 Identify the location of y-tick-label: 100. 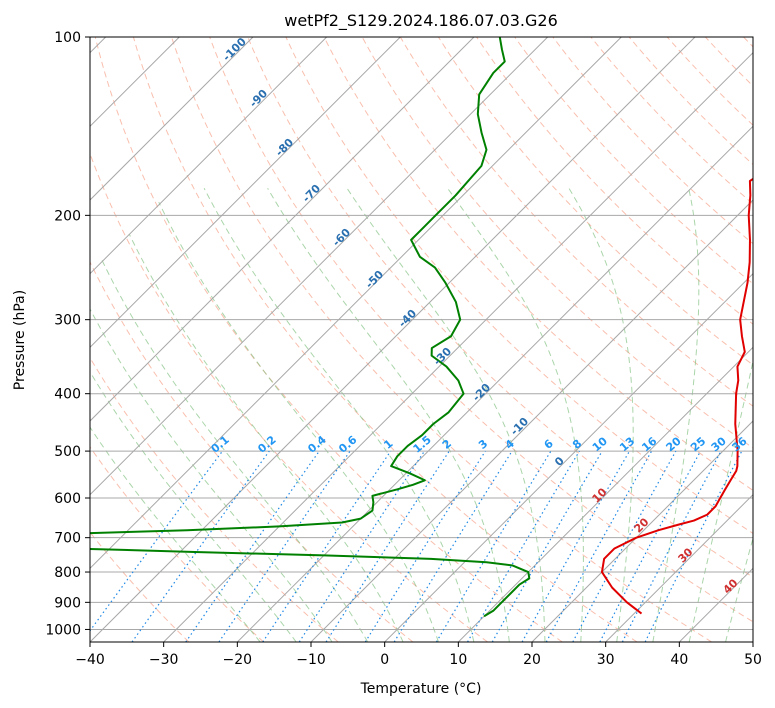
(67, 38).